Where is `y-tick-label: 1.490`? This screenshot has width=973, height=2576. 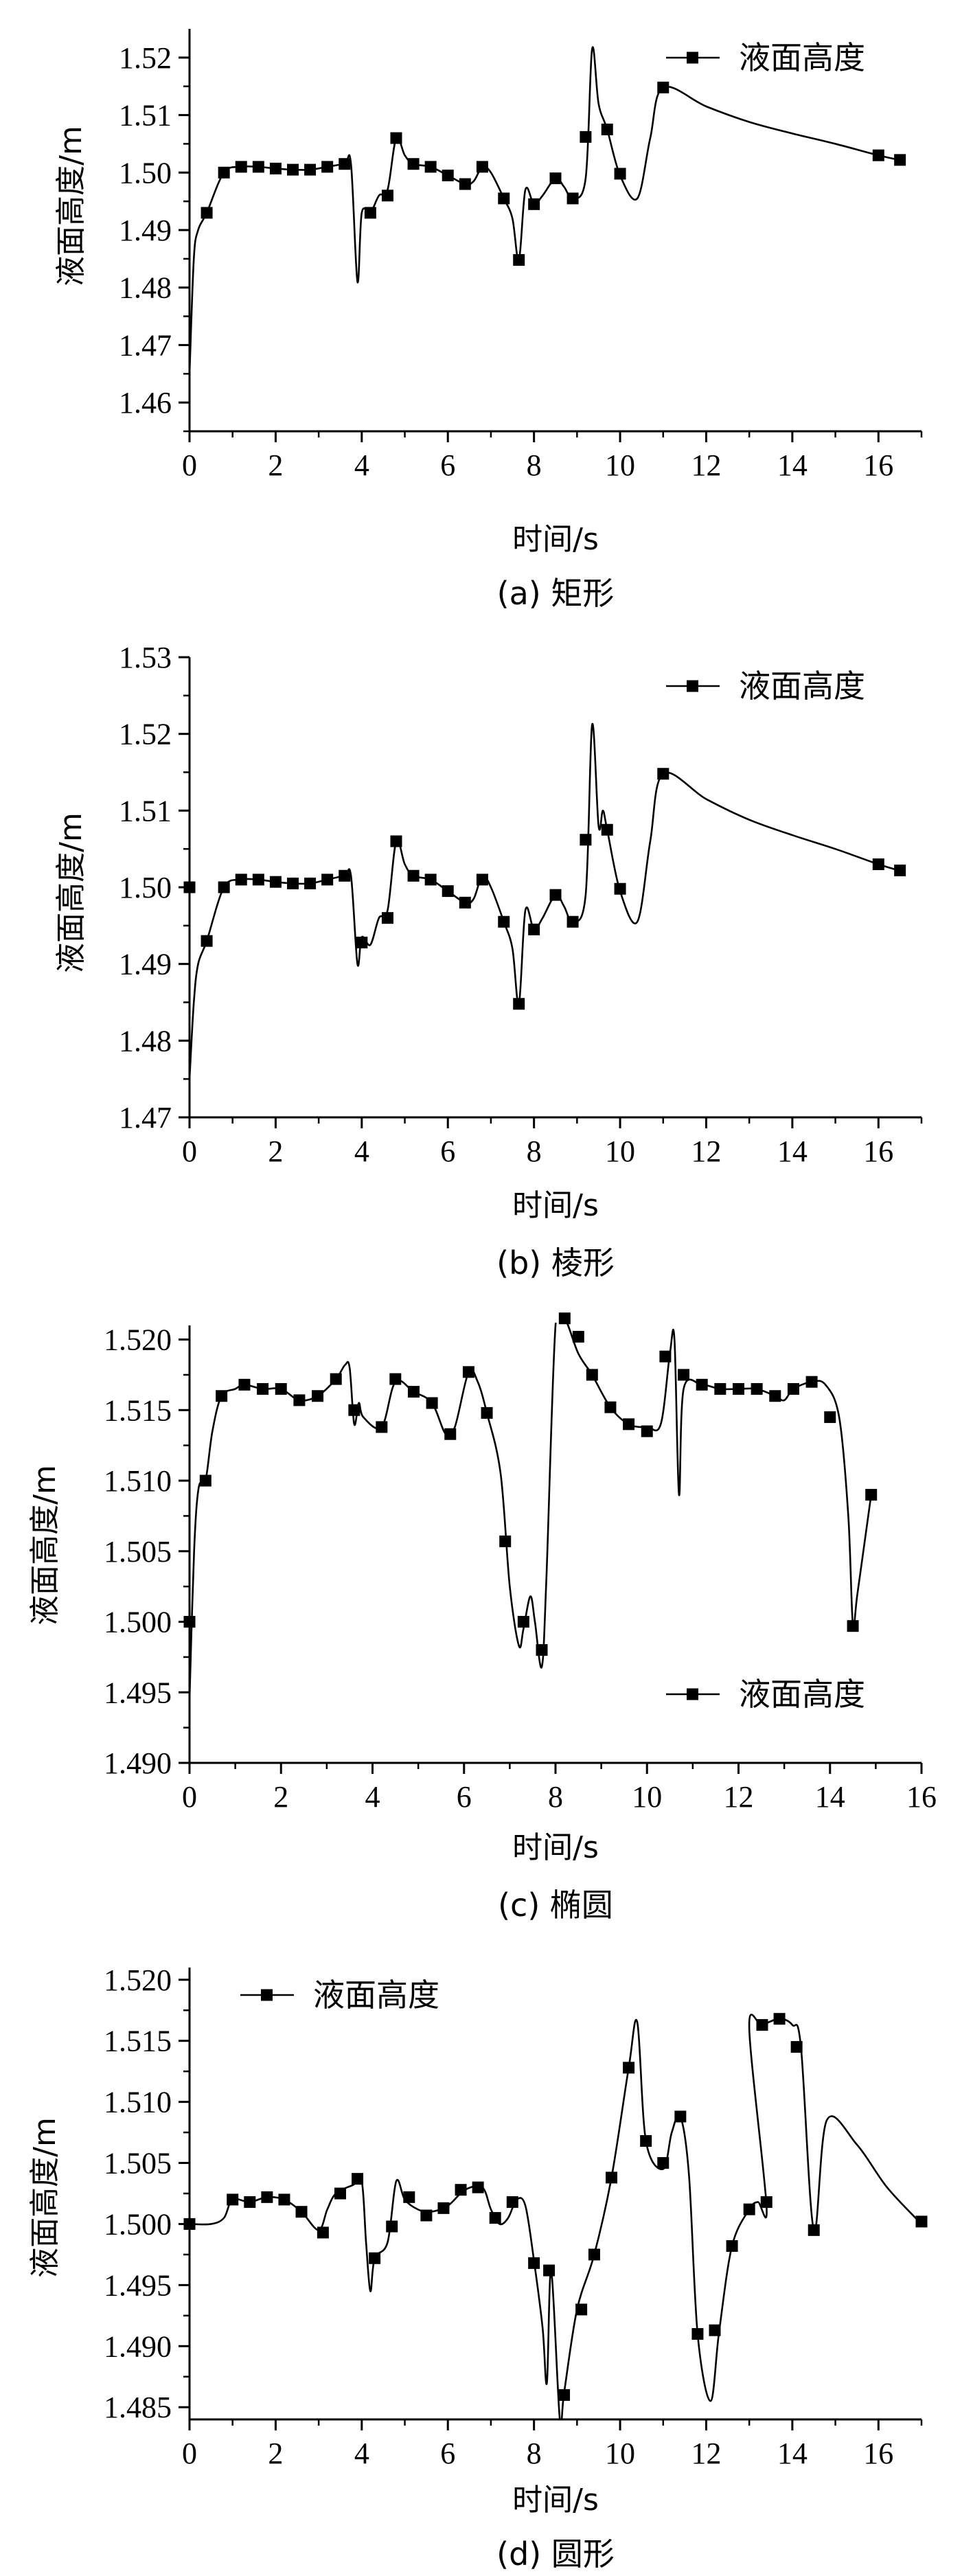 y-tick-label: 1.490 is located at coordinates (138, 2346).